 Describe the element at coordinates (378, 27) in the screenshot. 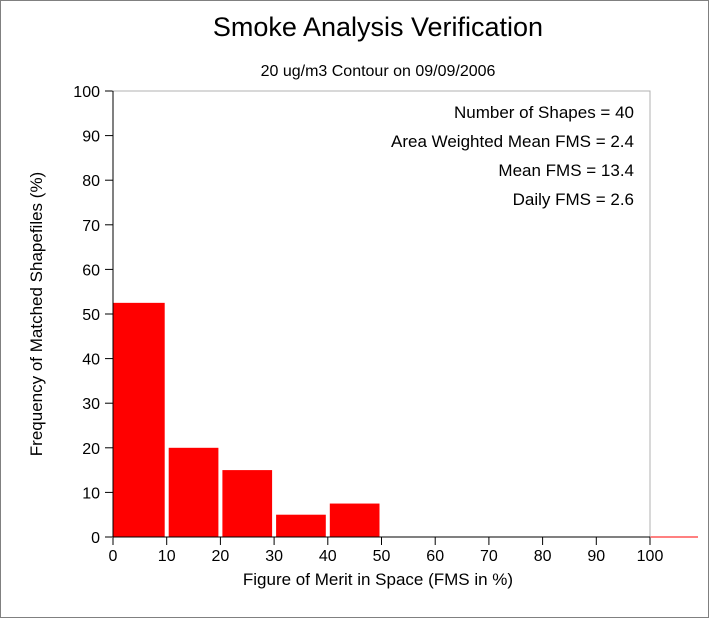

I see `chart-title: Smoke Analysis Verification` at that location.